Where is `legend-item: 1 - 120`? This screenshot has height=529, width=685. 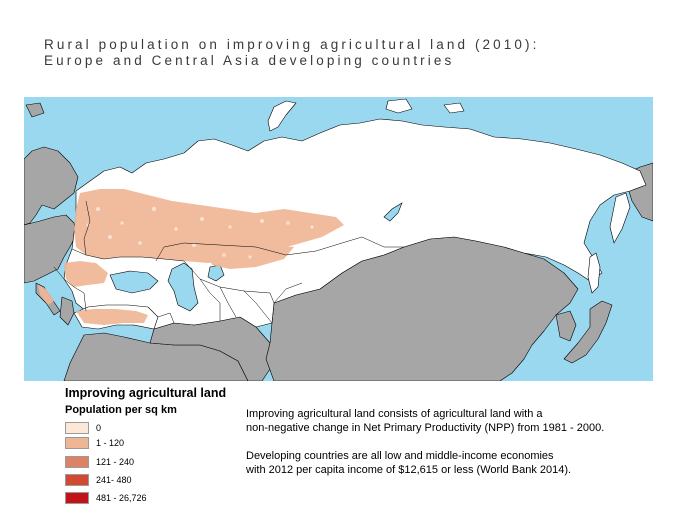
legend-item: 1 - 120 is located at coordinates (94, 442).